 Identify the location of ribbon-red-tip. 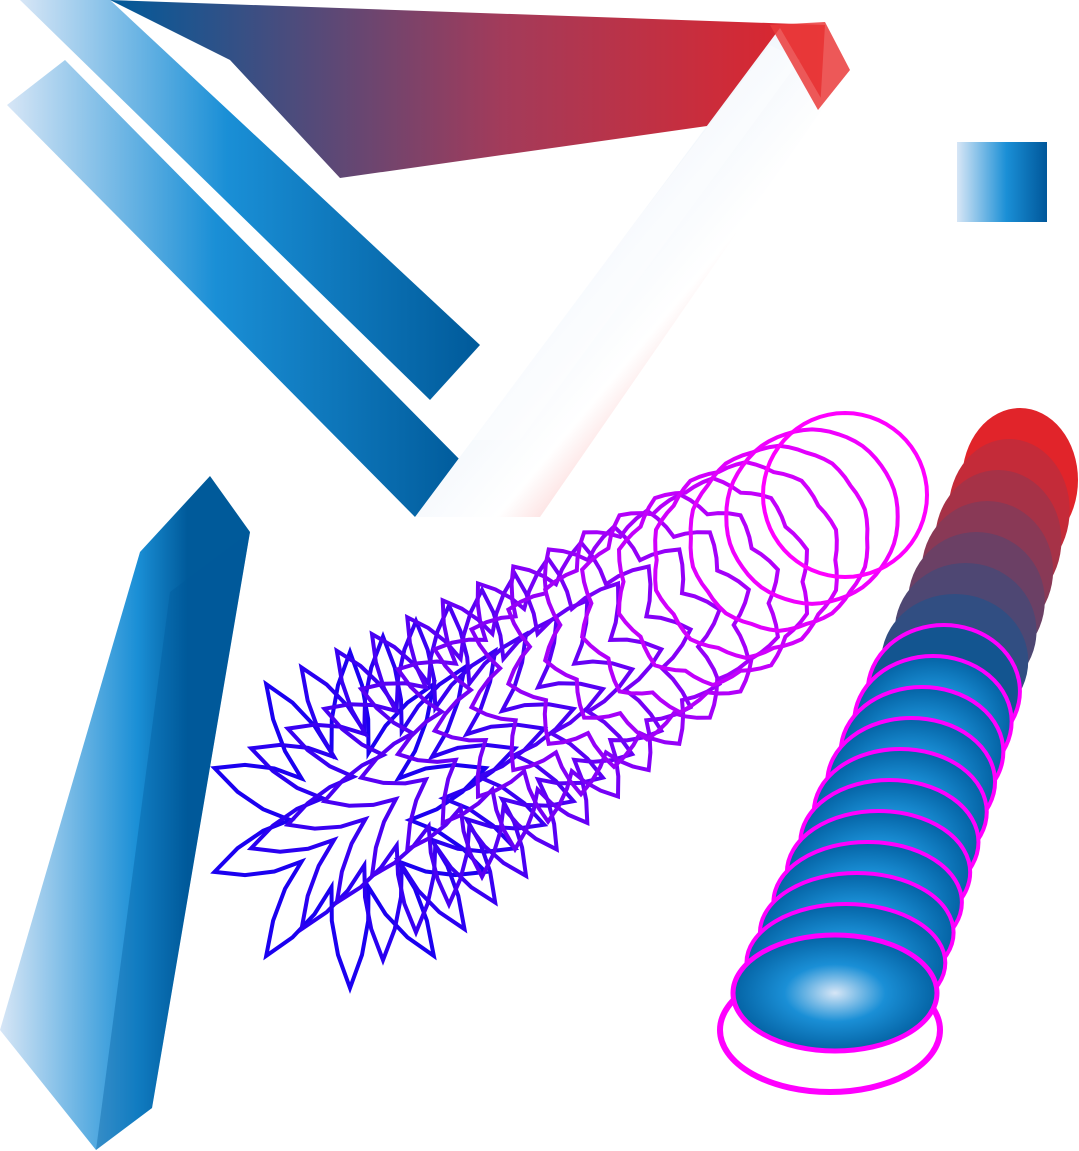
(810, 66).